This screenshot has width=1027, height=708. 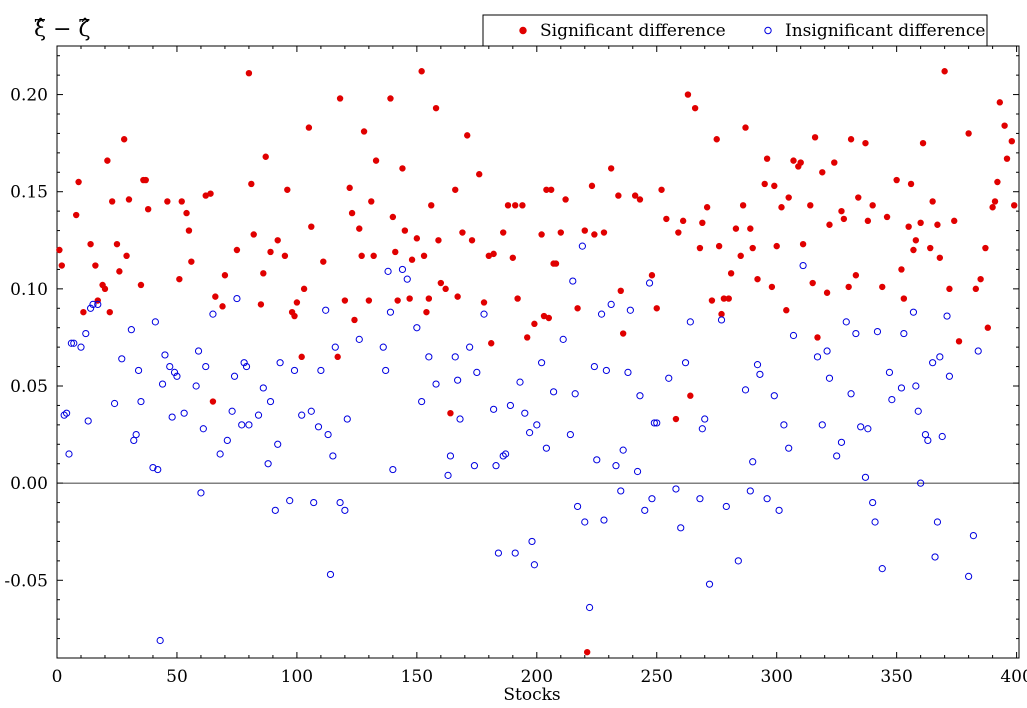 I want to click on legend-box, so click(x=735, y=30).